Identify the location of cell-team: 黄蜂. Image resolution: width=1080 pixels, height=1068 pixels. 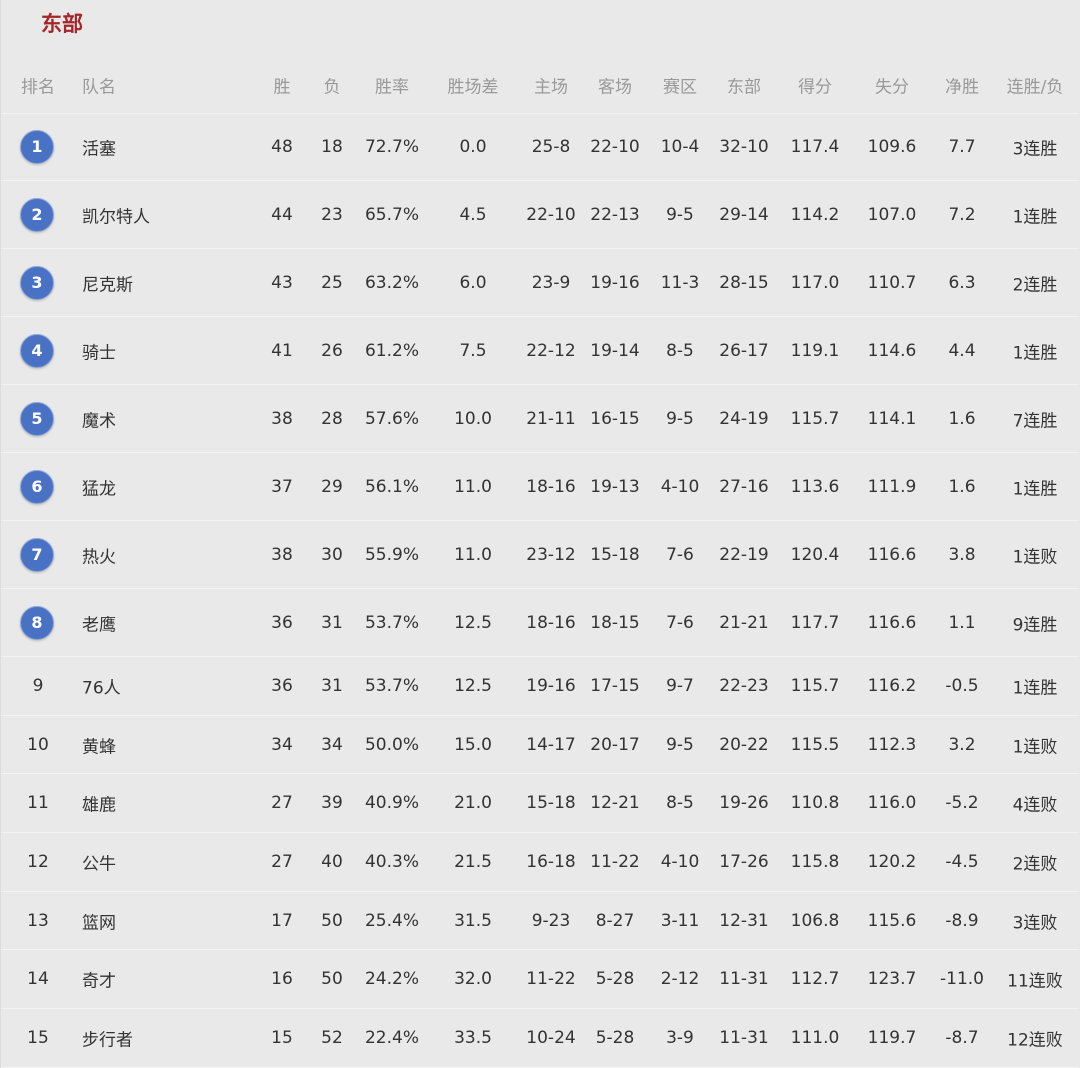
(99, 747).